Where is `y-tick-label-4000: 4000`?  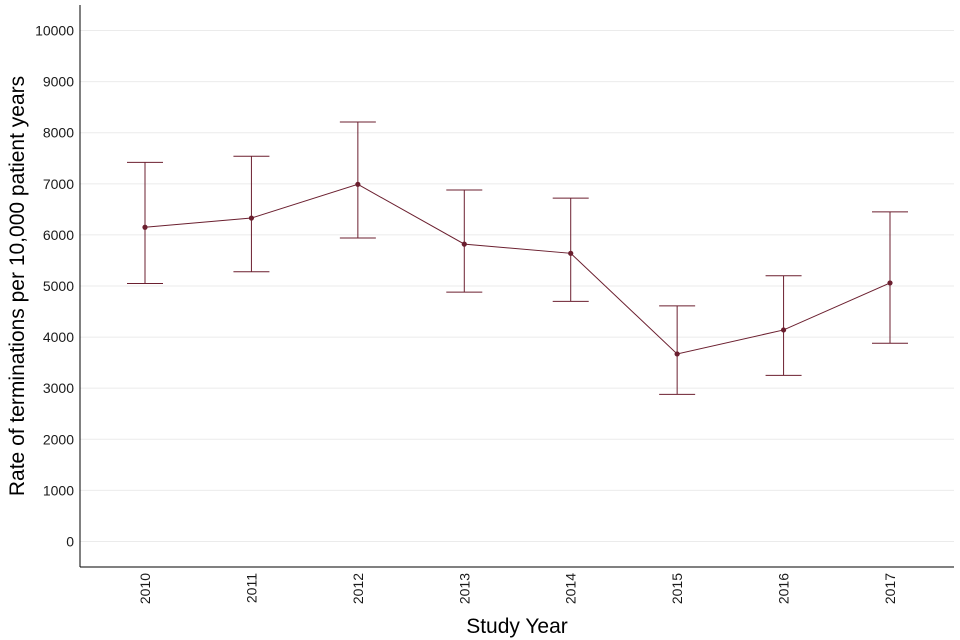
y-tick-label-4000: 4000 is located at coordinates (58, 337).